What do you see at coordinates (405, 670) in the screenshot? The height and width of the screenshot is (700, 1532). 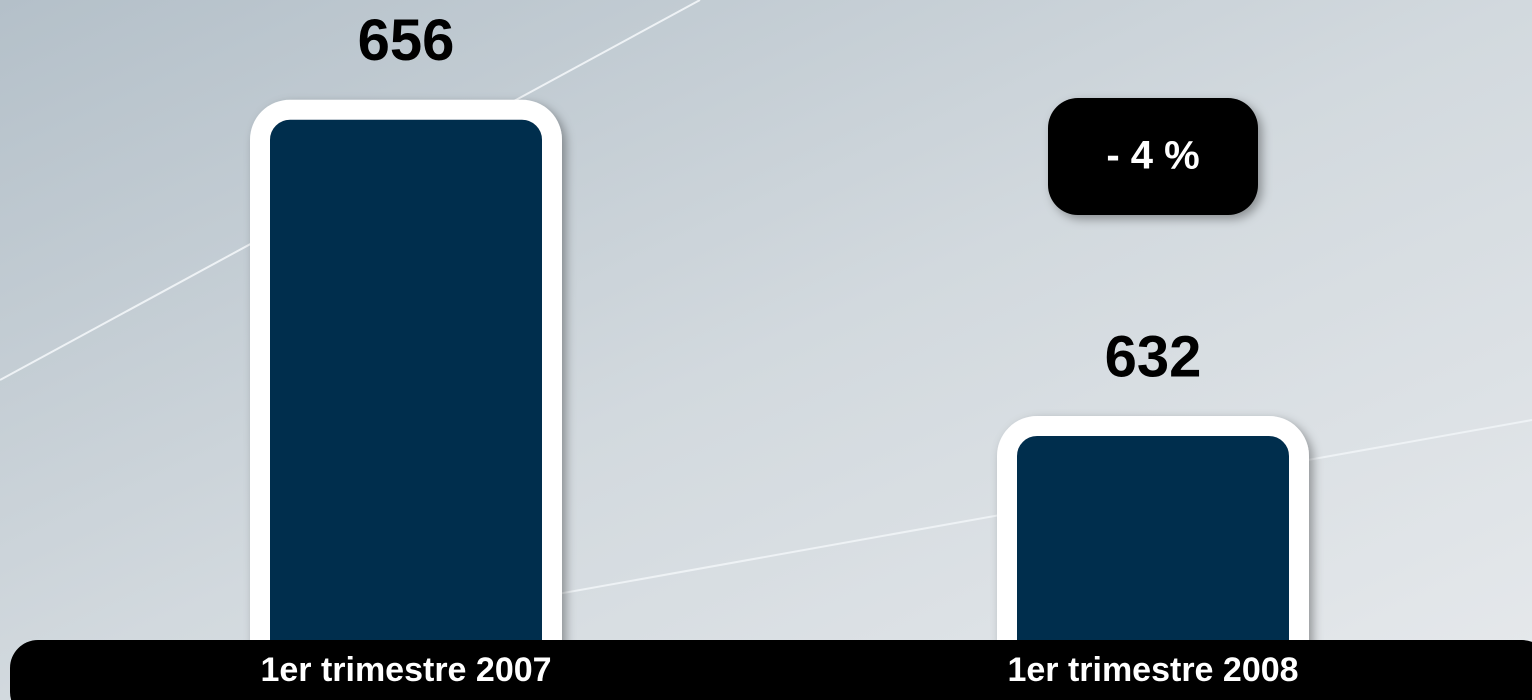 I see `x-tick-label: 1er trimestre 2007` at bounding box center [405, 670].